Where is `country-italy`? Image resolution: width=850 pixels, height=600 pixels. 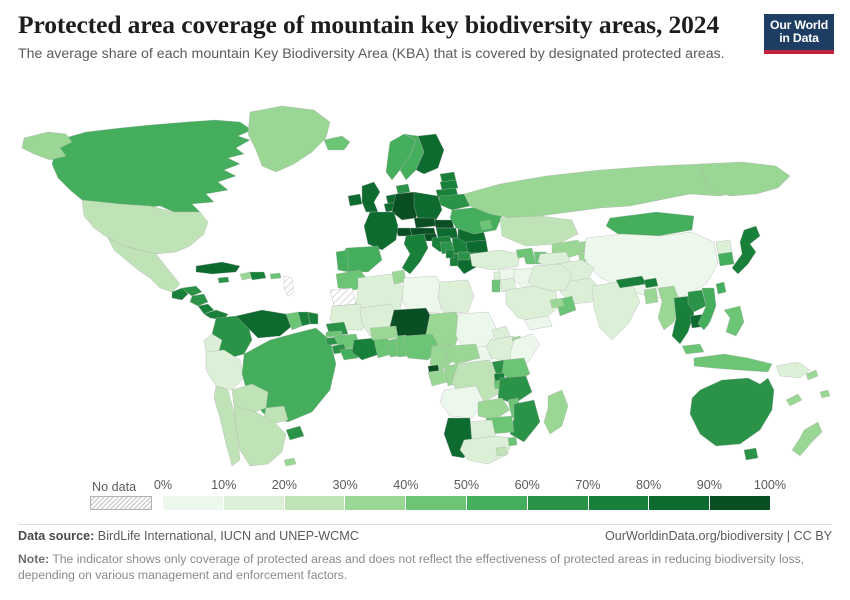 country-italy is located at coordinates (415, 254).